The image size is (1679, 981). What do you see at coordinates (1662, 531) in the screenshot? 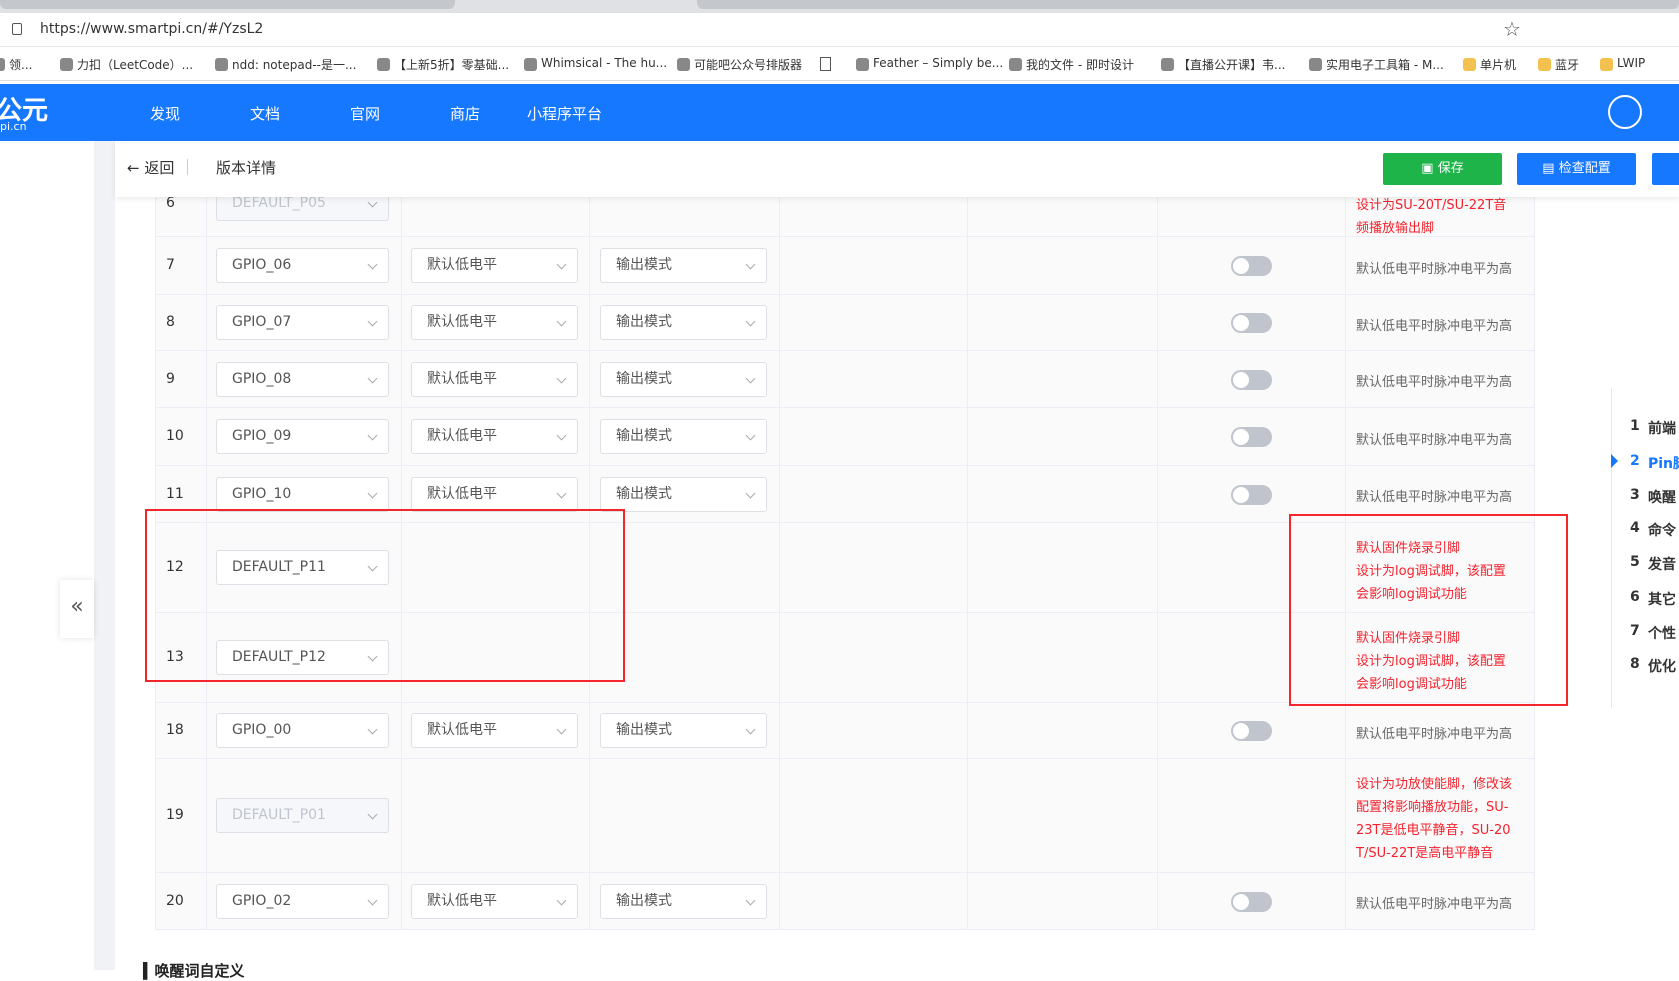
I see `step-label: 命令` at bounding box center [1662, 531].